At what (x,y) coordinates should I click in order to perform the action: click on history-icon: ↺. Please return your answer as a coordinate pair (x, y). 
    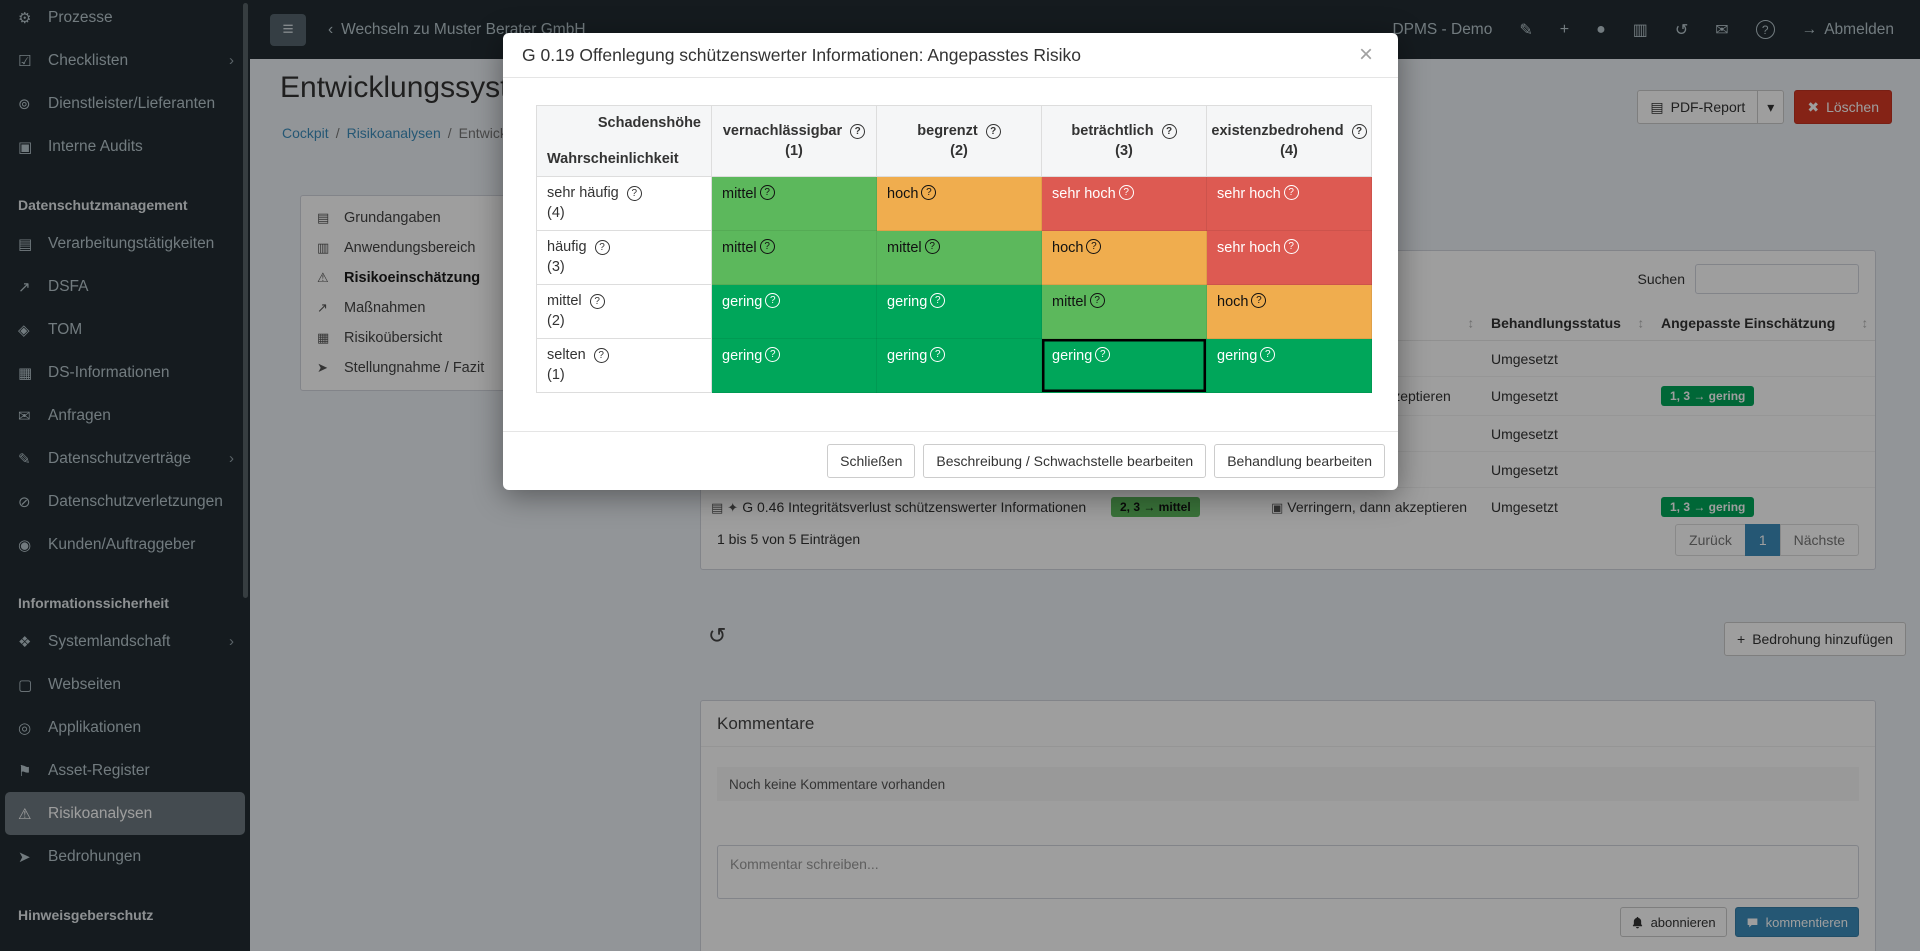
    Looking at the image, I should click on (1681, 30).